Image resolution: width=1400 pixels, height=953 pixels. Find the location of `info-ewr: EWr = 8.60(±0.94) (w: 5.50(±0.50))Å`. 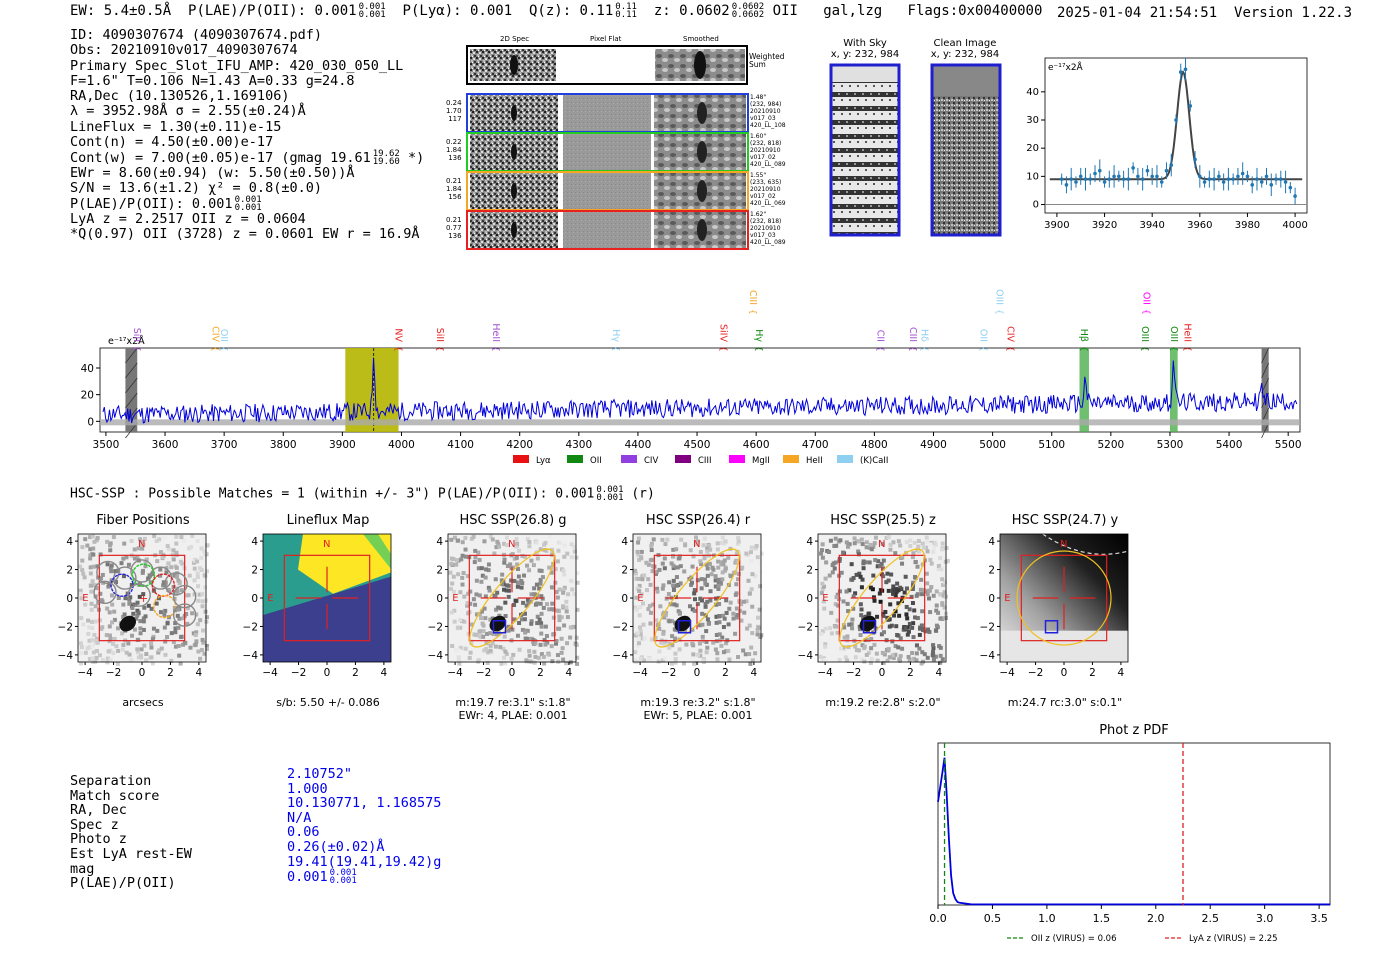

info-ewr: EWr = 8.60(±0.94) (w: 5.50(±0.50))Å is located at coordinates (212, 172).